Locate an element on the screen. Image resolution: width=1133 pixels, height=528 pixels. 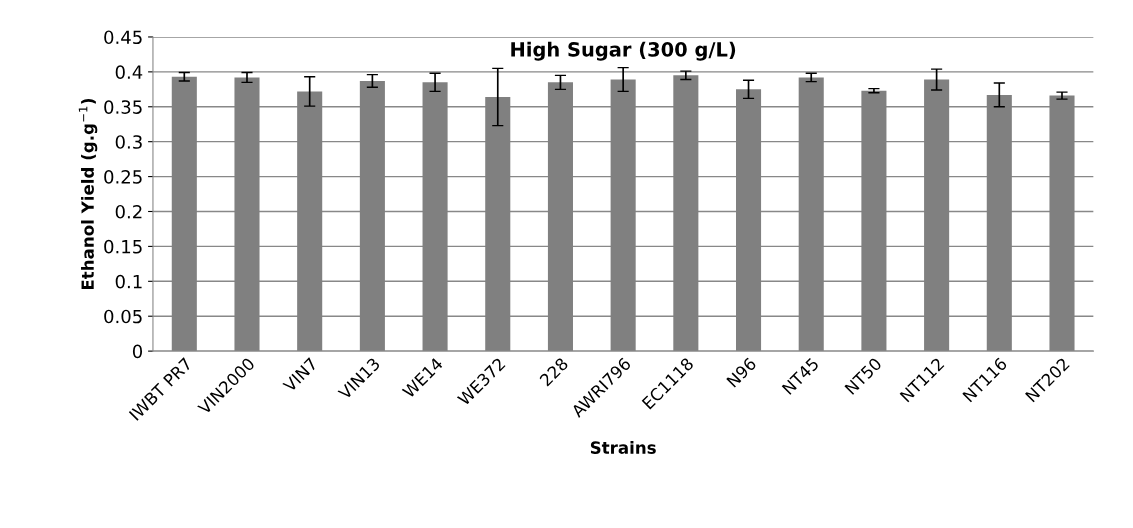
chart-title: High Sugar (300 g/L) is located at coordinates (623, 51).